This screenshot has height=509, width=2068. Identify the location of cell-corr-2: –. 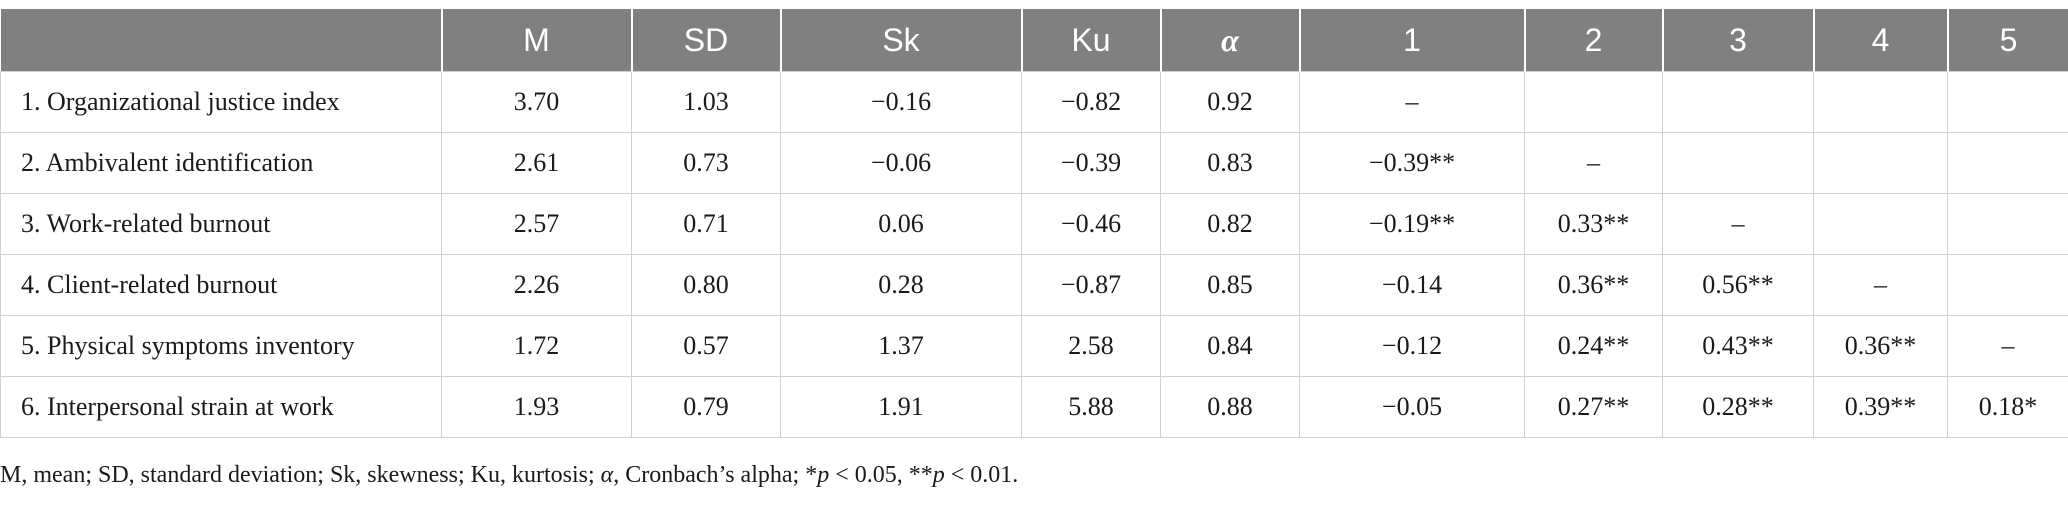
(1593, 163).